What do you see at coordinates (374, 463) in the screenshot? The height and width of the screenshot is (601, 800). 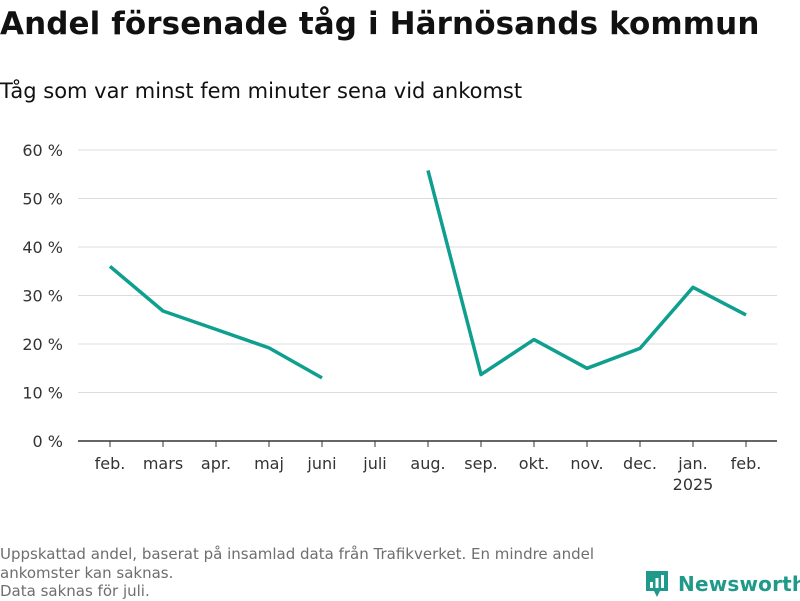 I see `x-tick-label: juli` at bounding box center [374, 463].